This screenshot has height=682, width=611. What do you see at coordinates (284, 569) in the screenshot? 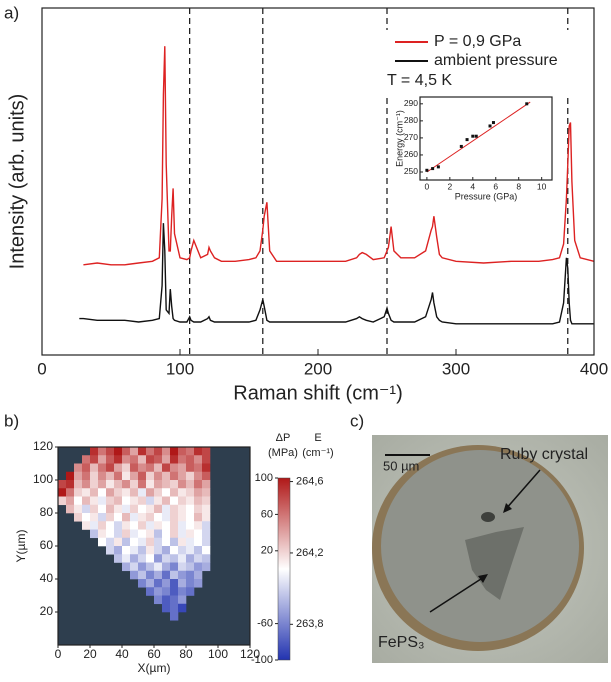
I see `colorbar` at bounding box center [284, 569].